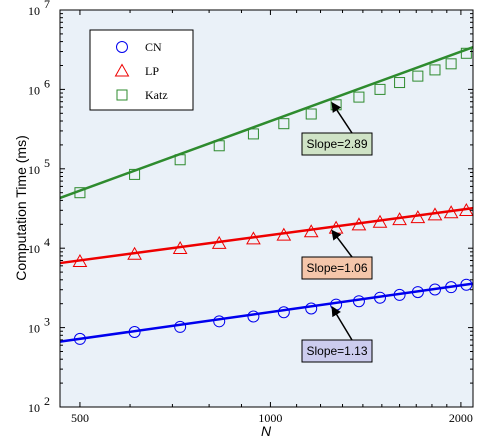 The image size is (477, 441). What do you see at coordinates (461, 418) in the screenshot?
I see `x-tick-label: 2000` at bounding box center [461, 418].